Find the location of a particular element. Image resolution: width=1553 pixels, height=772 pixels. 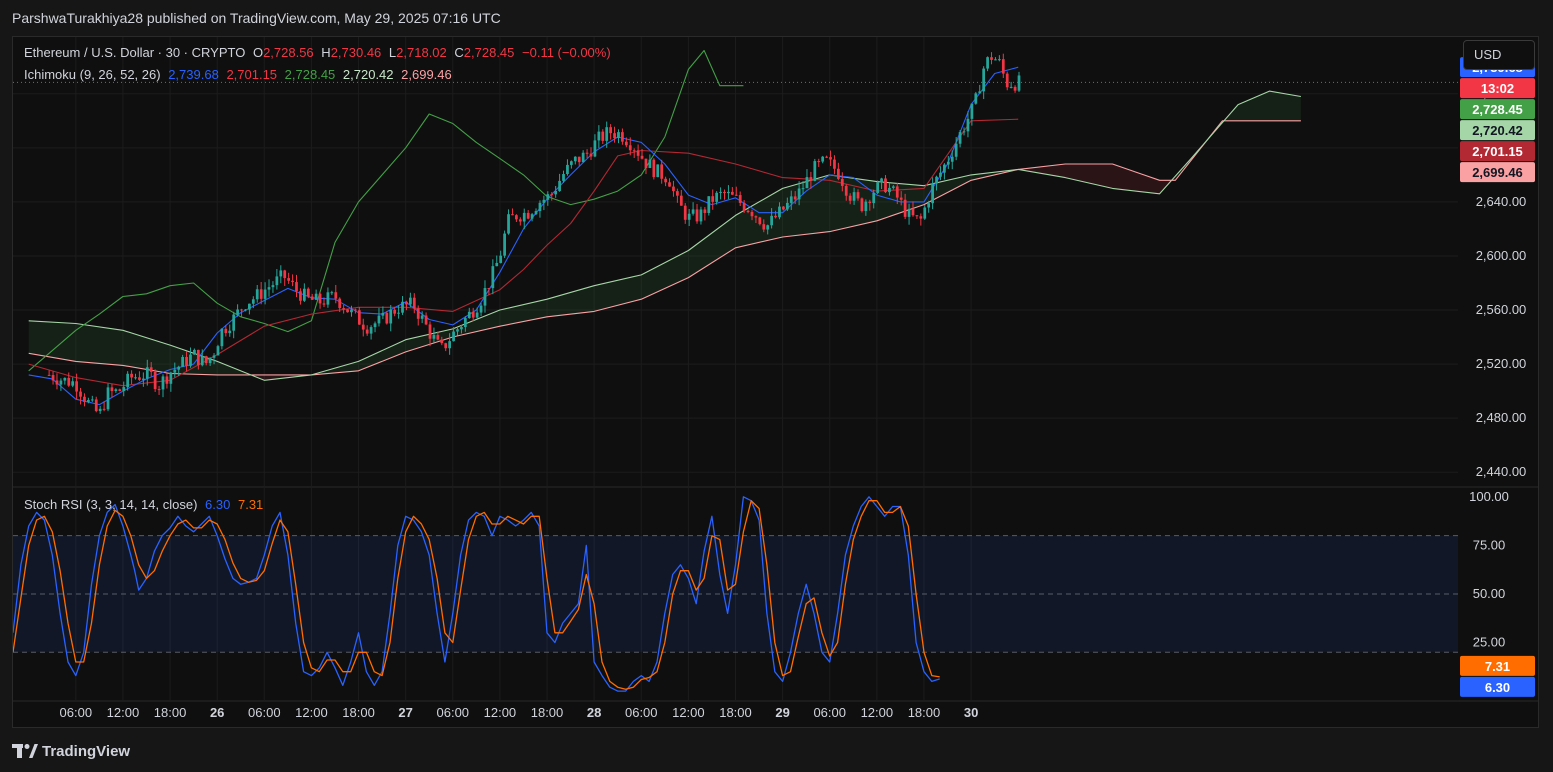

ichimoku-lagging-value: 2,728.45 is located at coordinates (310, 74).